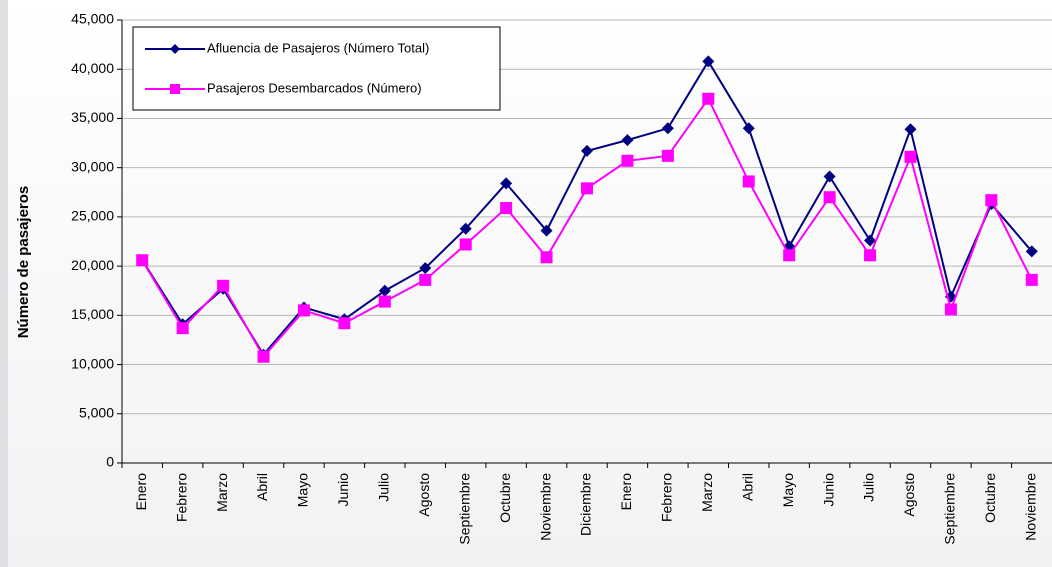  I want to click on left-strip, so click(4, 283).